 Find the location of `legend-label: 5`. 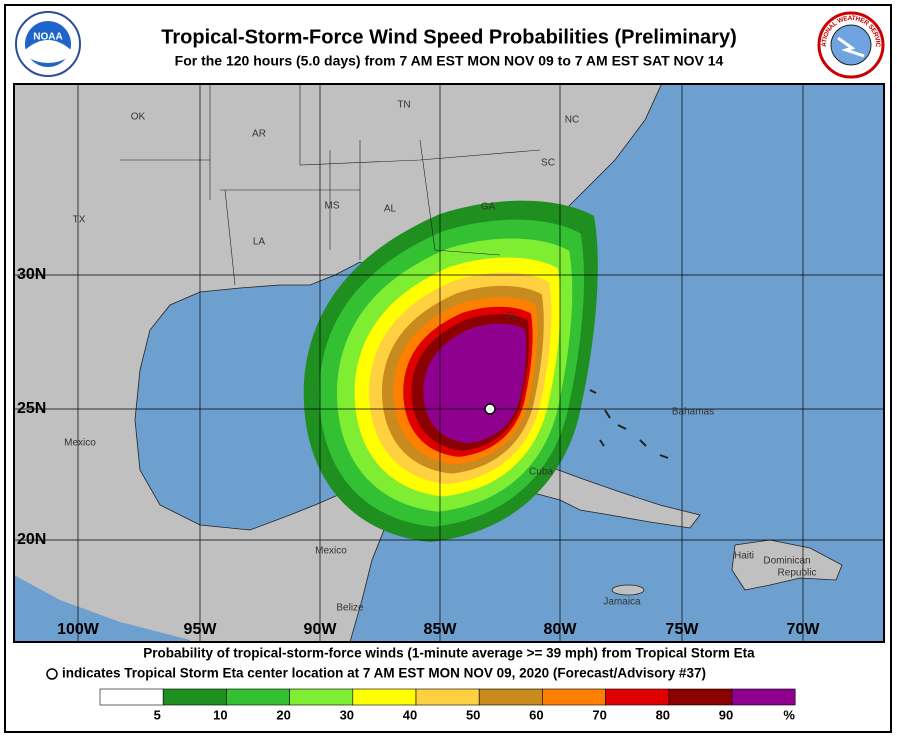

legend-label: 5 is located at coordinates (157, 714).